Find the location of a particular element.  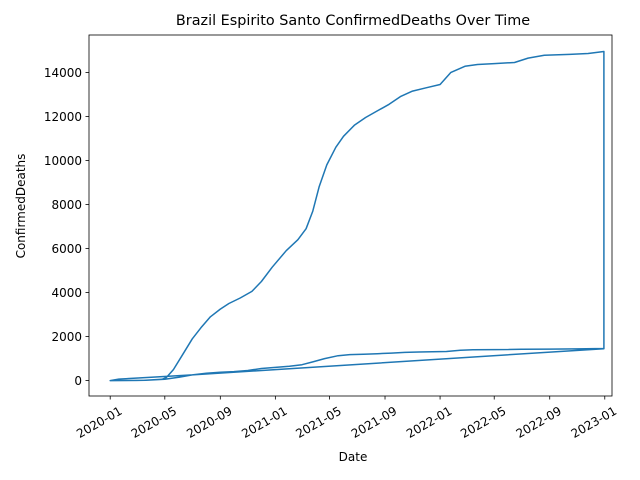

y-tick-label: 4000 is located at coordinates (66, 293).